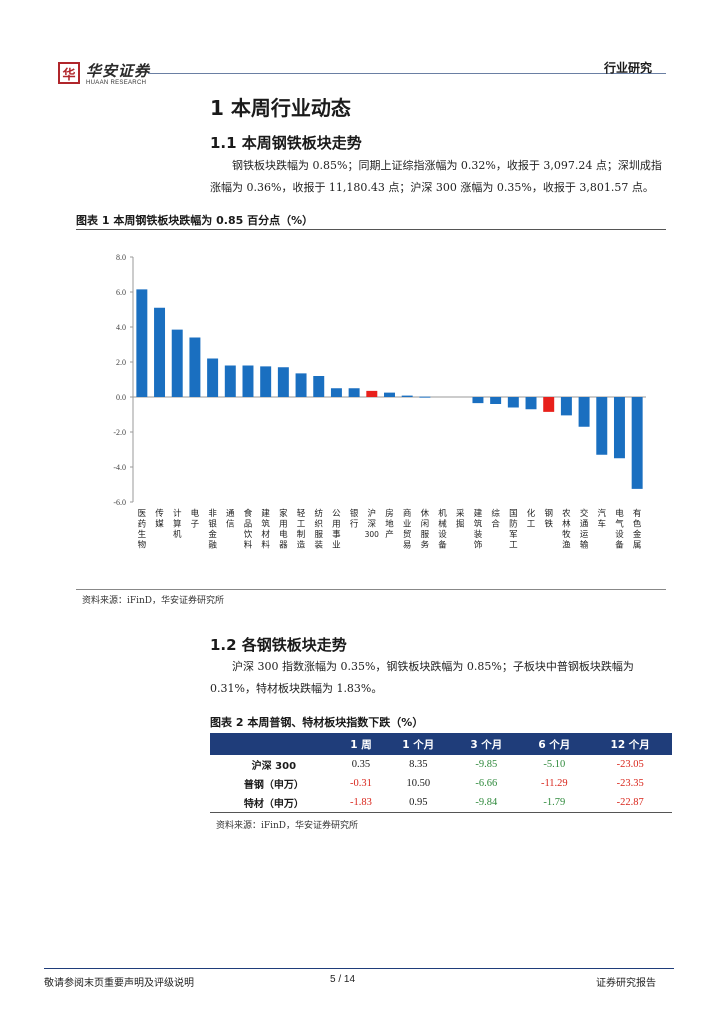 Image resolution: width=724 pixels, height=1024 pixels. I want to click on x-tick-label: 公用事业, so click(336, 530).